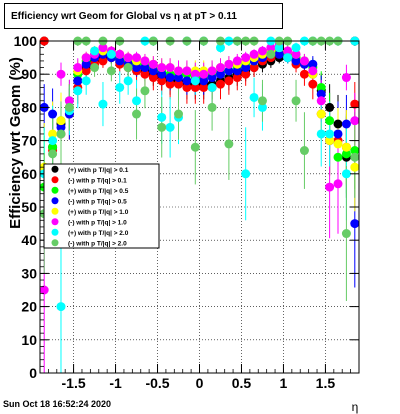 The height and width of the screenshot is (414, 400). What do you see at coordinates (57, 404) in the screenshot?
I see `footer-date: Sun Oct 18 16:52:24 2020` at bounding box center [57, 404].